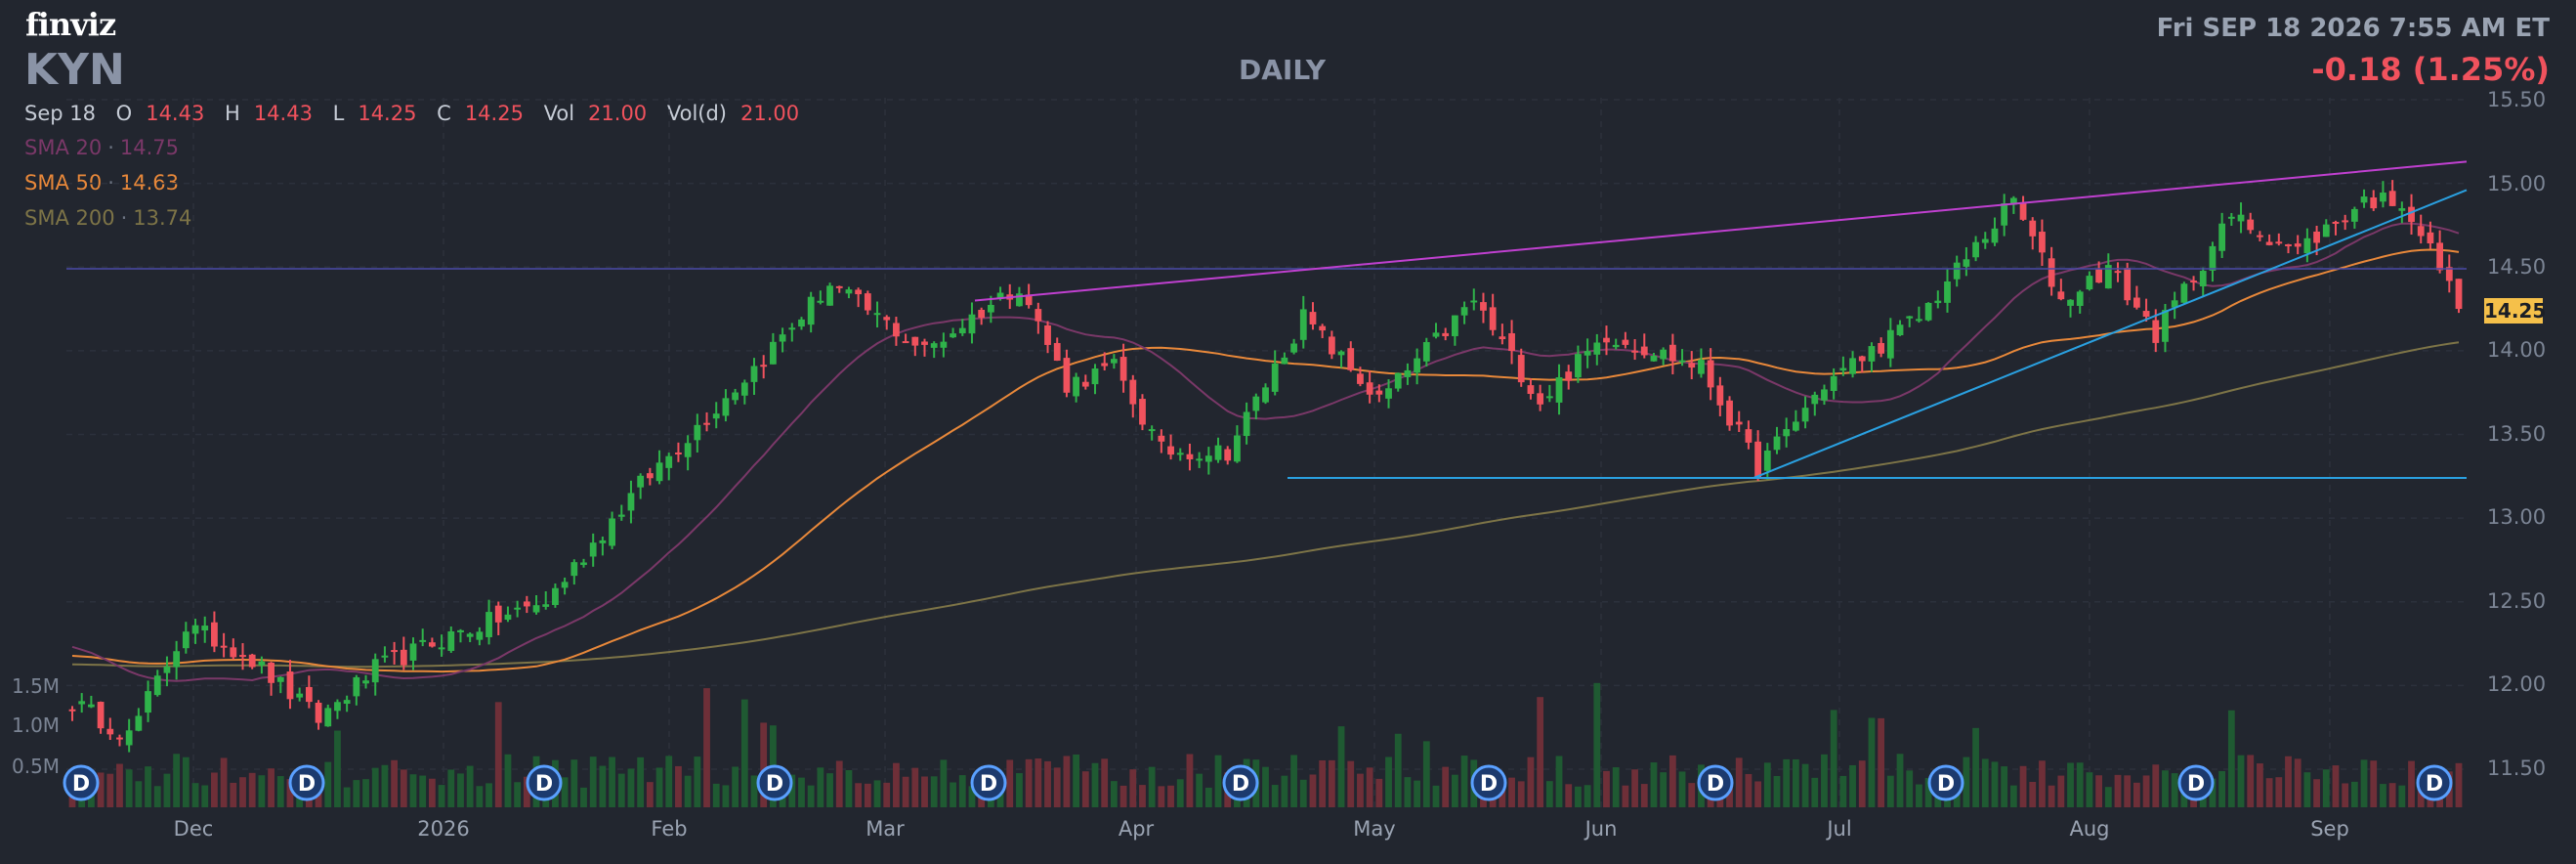  What do you see at coordinates (108, 218) in the screenshot?
I see `sma200-legend: SMA 200 · 13.74` at bounding box center [108, 218].